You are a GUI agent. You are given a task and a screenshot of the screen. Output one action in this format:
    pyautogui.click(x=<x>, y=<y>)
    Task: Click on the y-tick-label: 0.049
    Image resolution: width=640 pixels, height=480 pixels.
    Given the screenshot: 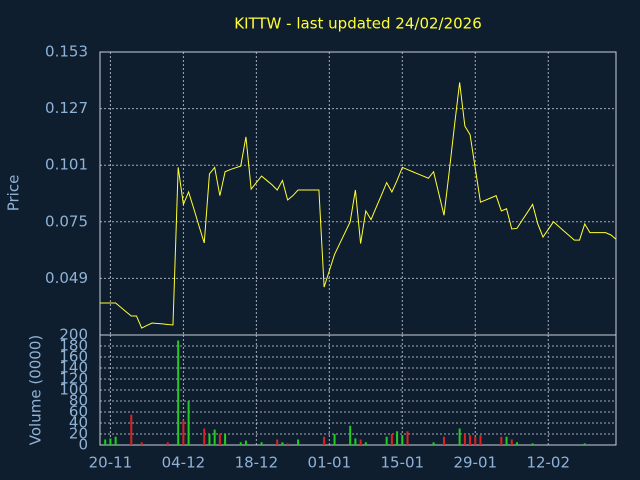 What is the action you would take?
    pyautogui.click(x=66, y=278)
    